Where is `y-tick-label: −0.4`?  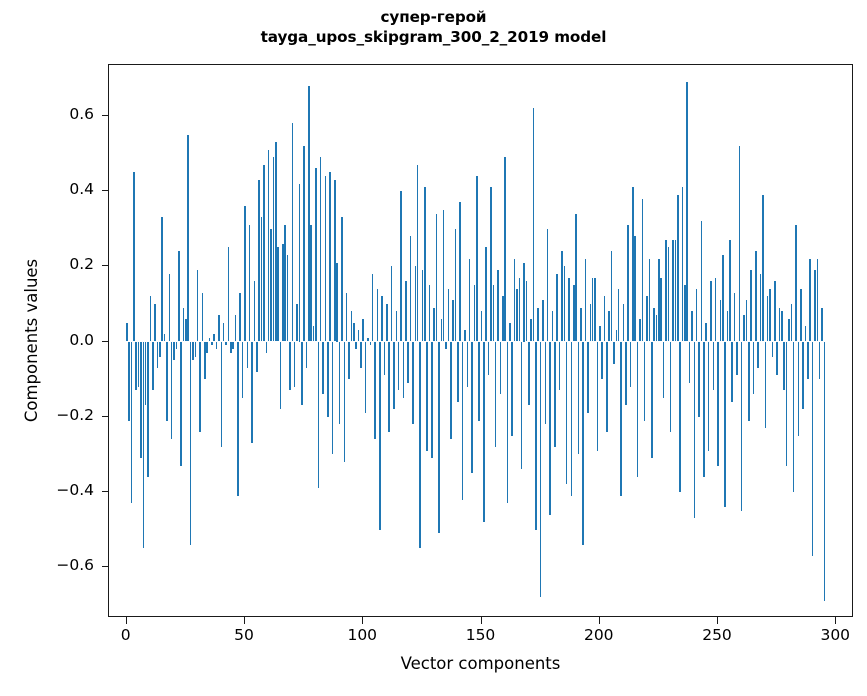
y-tick-label: −0.4 is located at coordinates (75, 489).